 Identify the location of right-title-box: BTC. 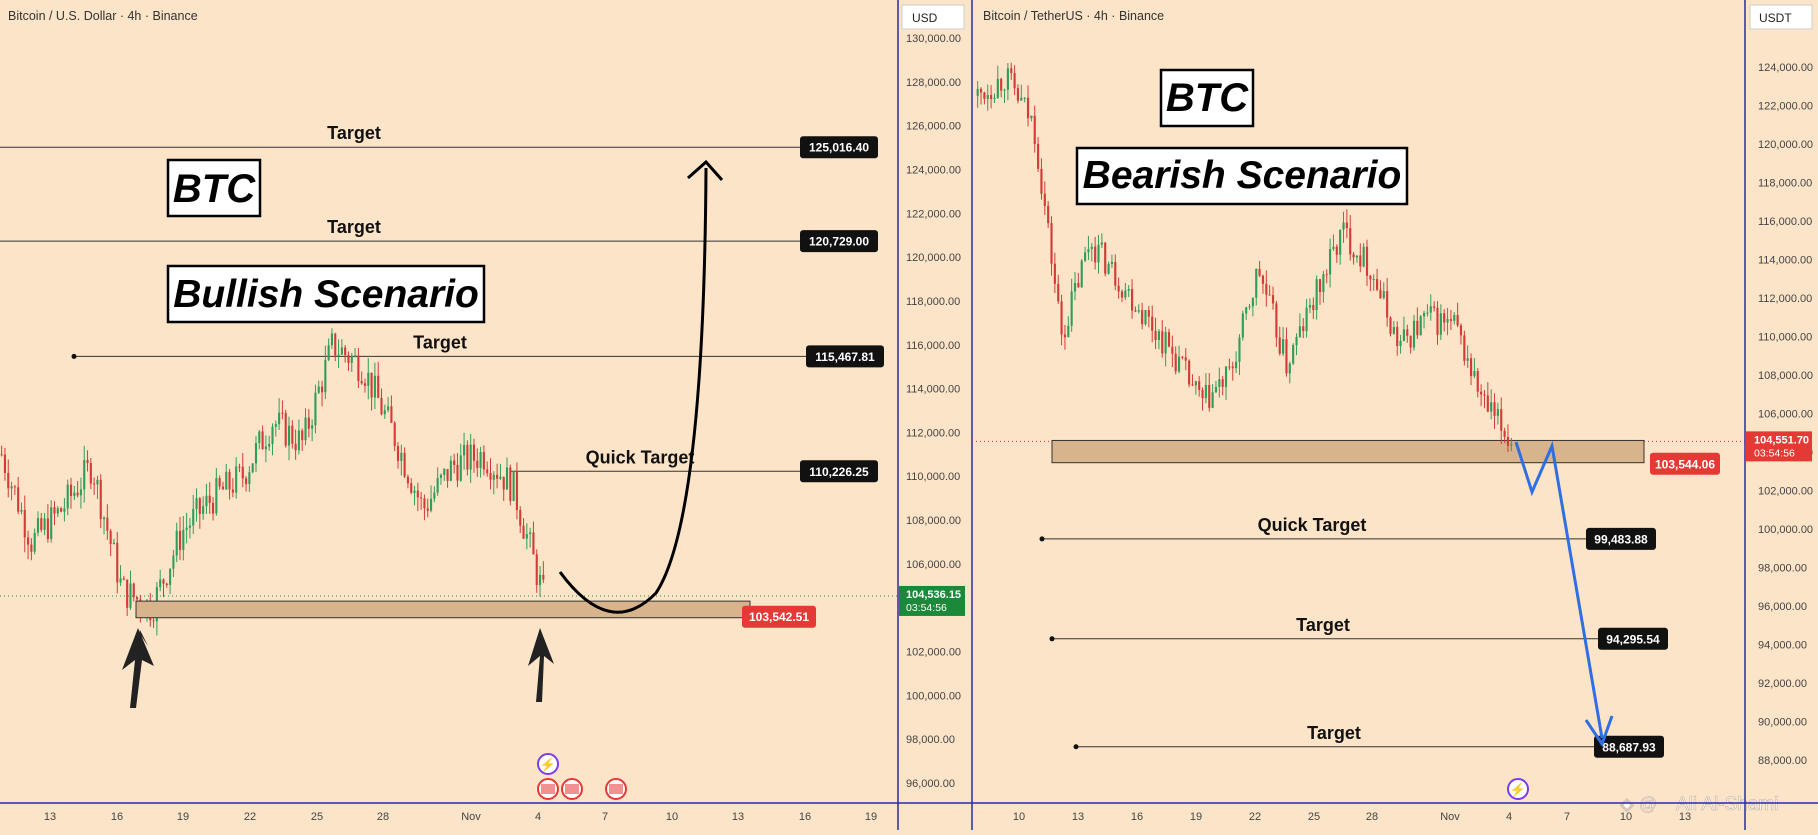
(1207, 98).